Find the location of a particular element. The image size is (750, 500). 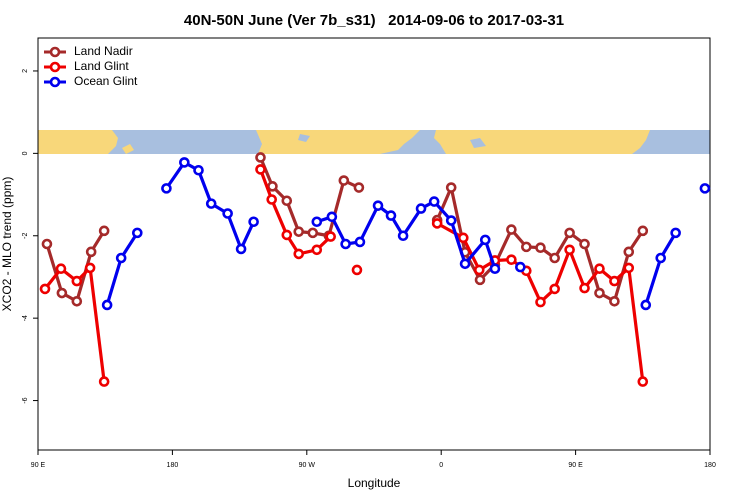

y-tick-label: -2 is located at coordinates (25, 236).